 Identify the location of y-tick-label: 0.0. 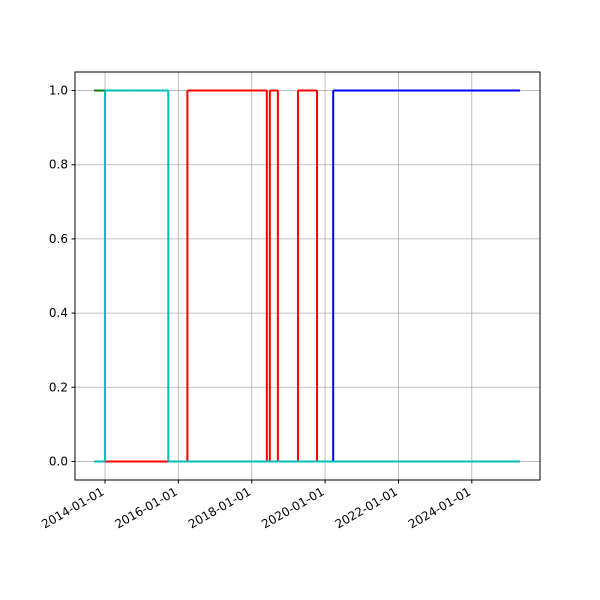
(58, 461).